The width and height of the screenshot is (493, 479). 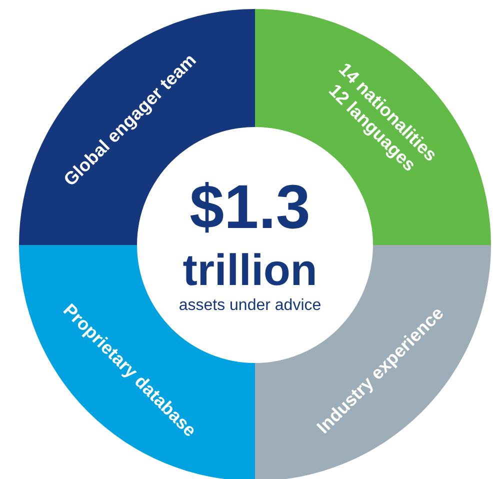 What do you see at coordinates (250, 207) in the screenshot?
I see `text: $1.3` at bounding box center [250, 207].